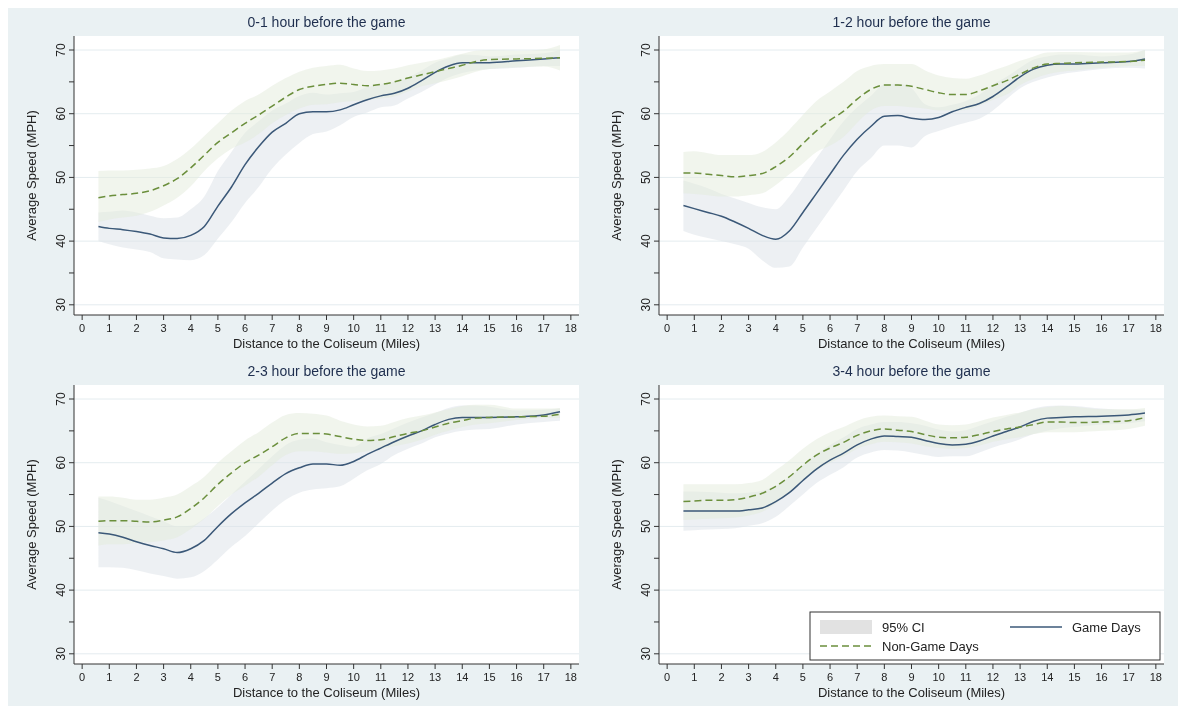 The width and height of the screenshot is (1186, 715). I want to click on legend-label: Game Days, so click(1107, 627).